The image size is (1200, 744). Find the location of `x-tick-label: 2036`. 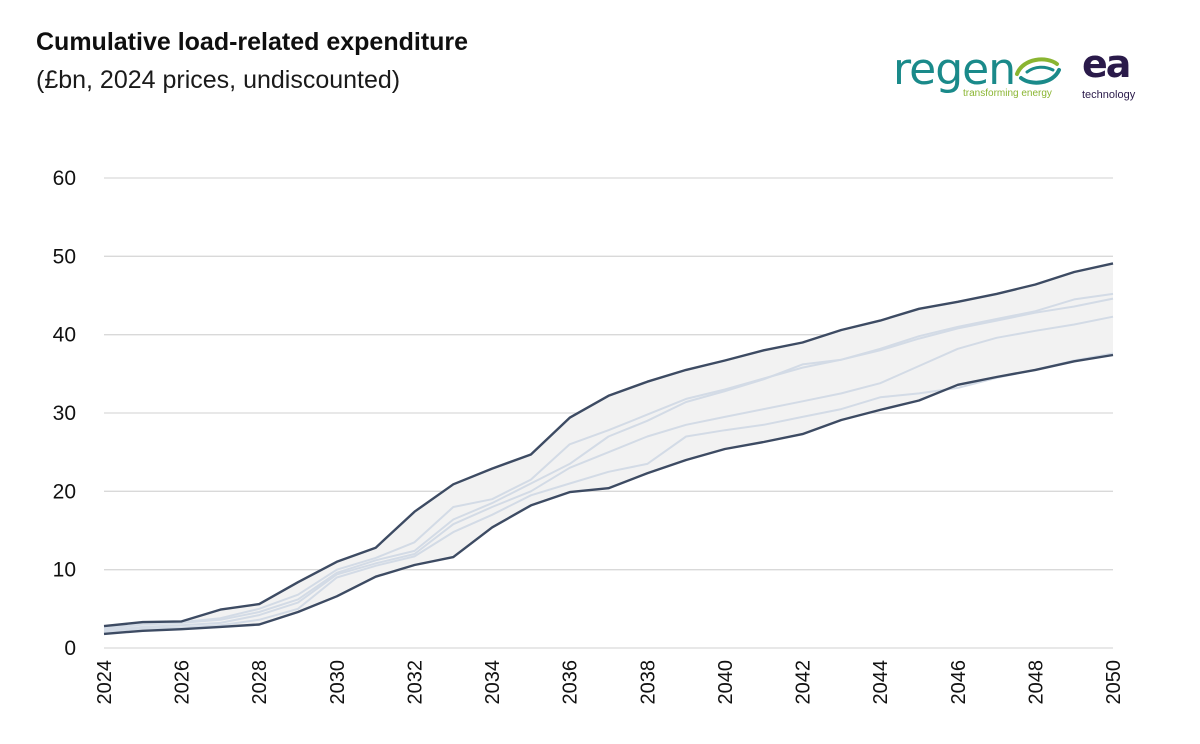

x-tick-label: 2036 is located at coordinates (571, 682).